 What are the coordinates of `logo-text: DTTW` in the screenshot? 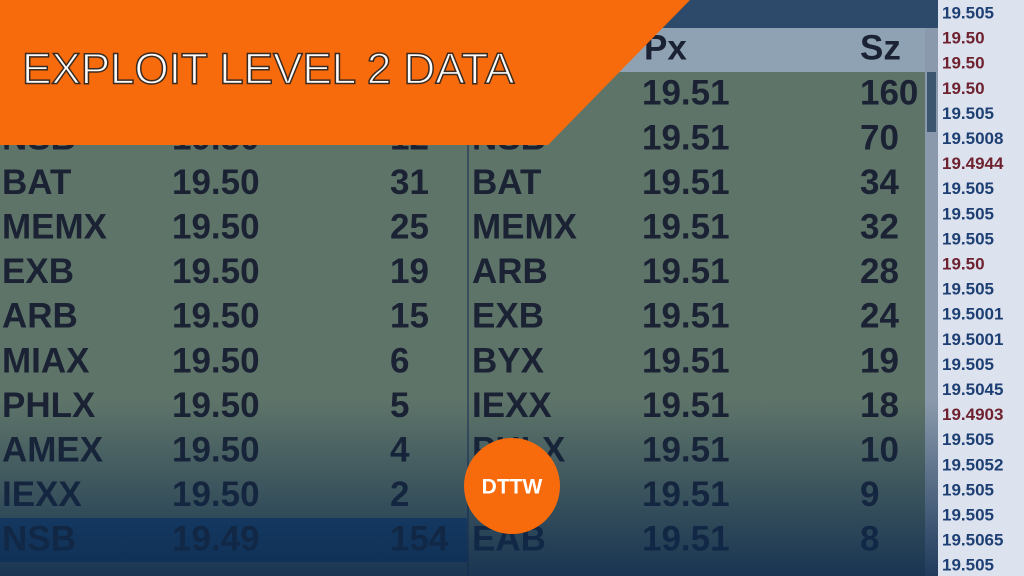 It's located at (512, 487).